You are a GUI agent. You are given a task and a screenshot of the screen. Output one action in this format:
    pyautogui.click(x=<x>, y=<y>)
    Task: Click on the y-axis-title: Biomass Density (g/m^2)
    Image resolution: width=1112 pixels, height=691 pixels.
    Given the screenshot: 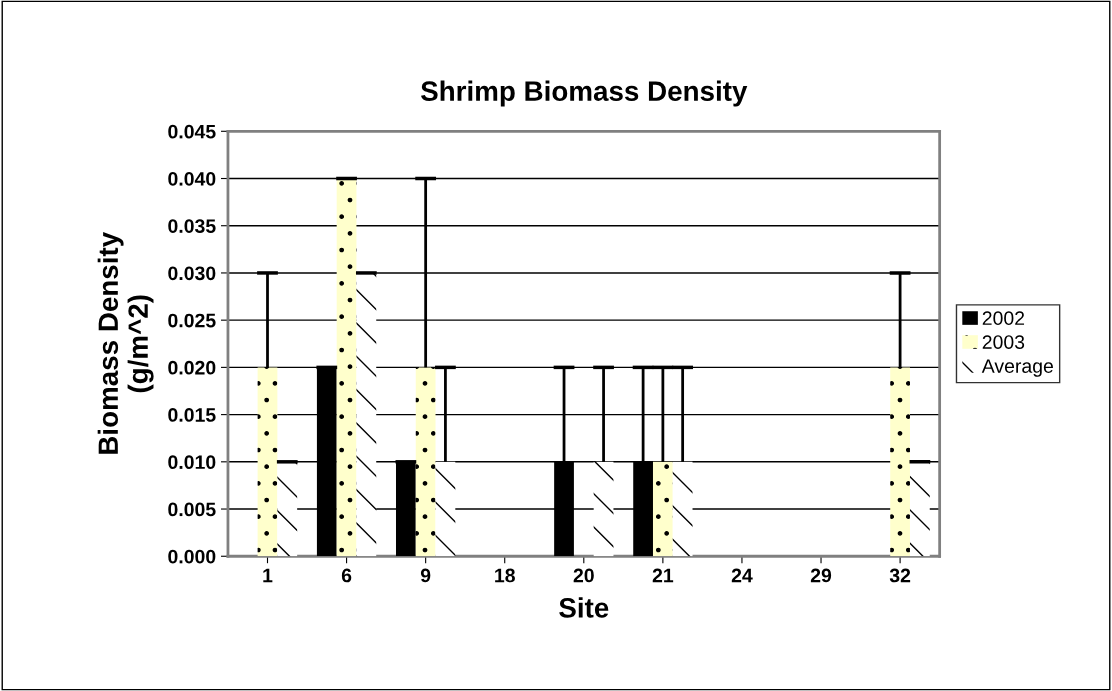 What is the action you would take?
    pyautogui.click(x=125, y=342)
    